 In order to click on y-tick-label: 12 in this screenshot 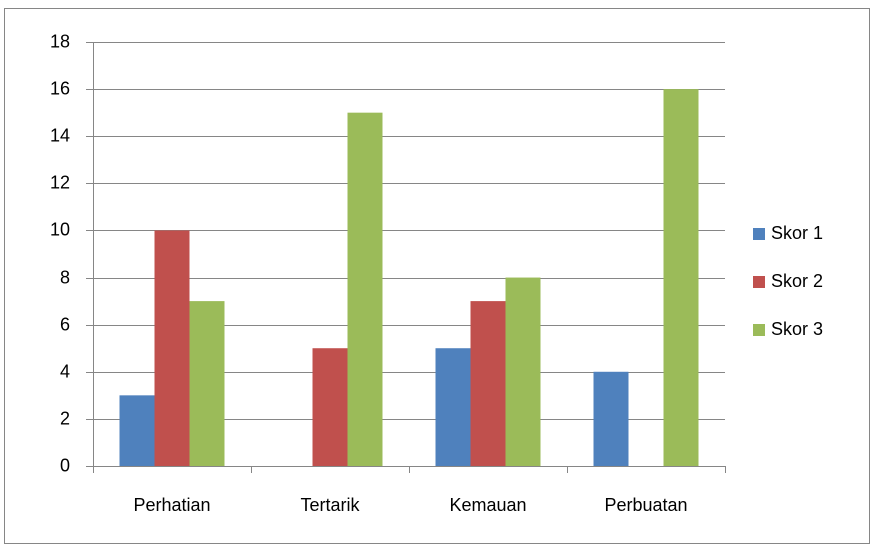, I will do `click(60, 182)`.